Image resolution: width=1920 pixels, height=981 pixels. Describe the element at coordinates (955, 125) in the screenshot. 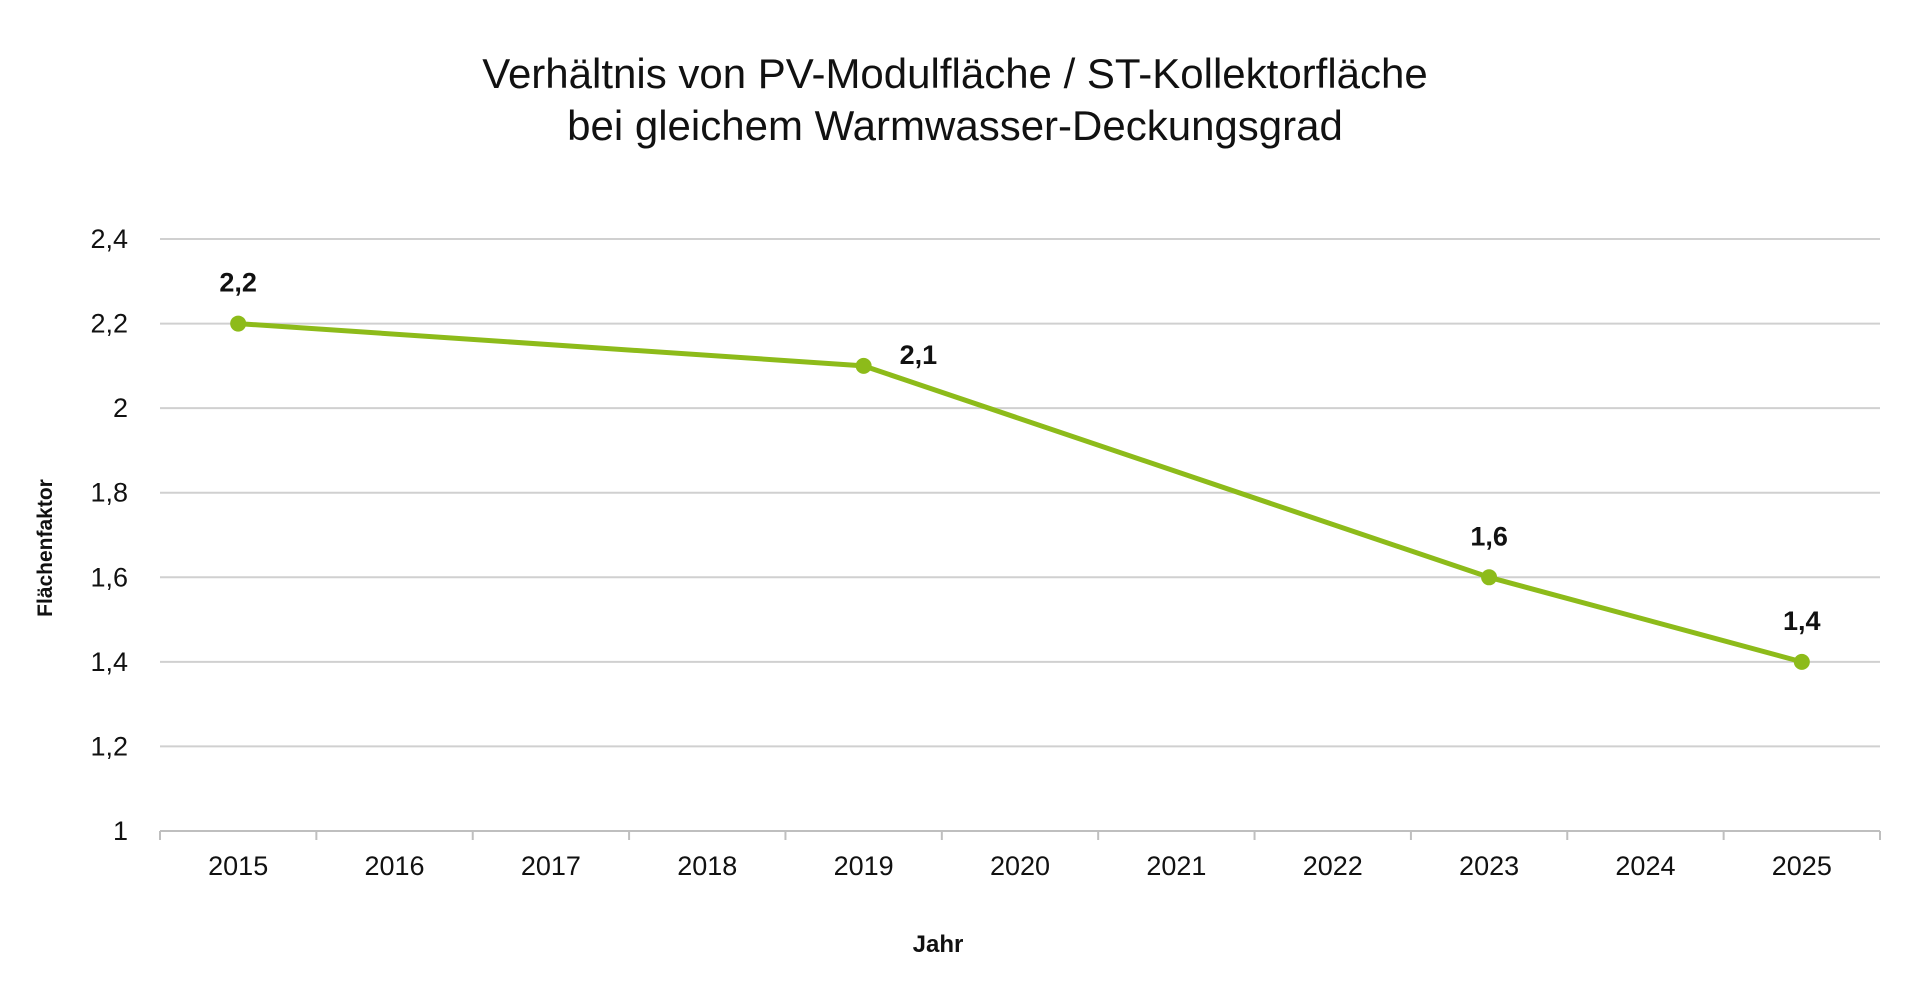

I see `chart-title-line-2: bei gleichem Warmwasser-Deckungsgrad` at that location.